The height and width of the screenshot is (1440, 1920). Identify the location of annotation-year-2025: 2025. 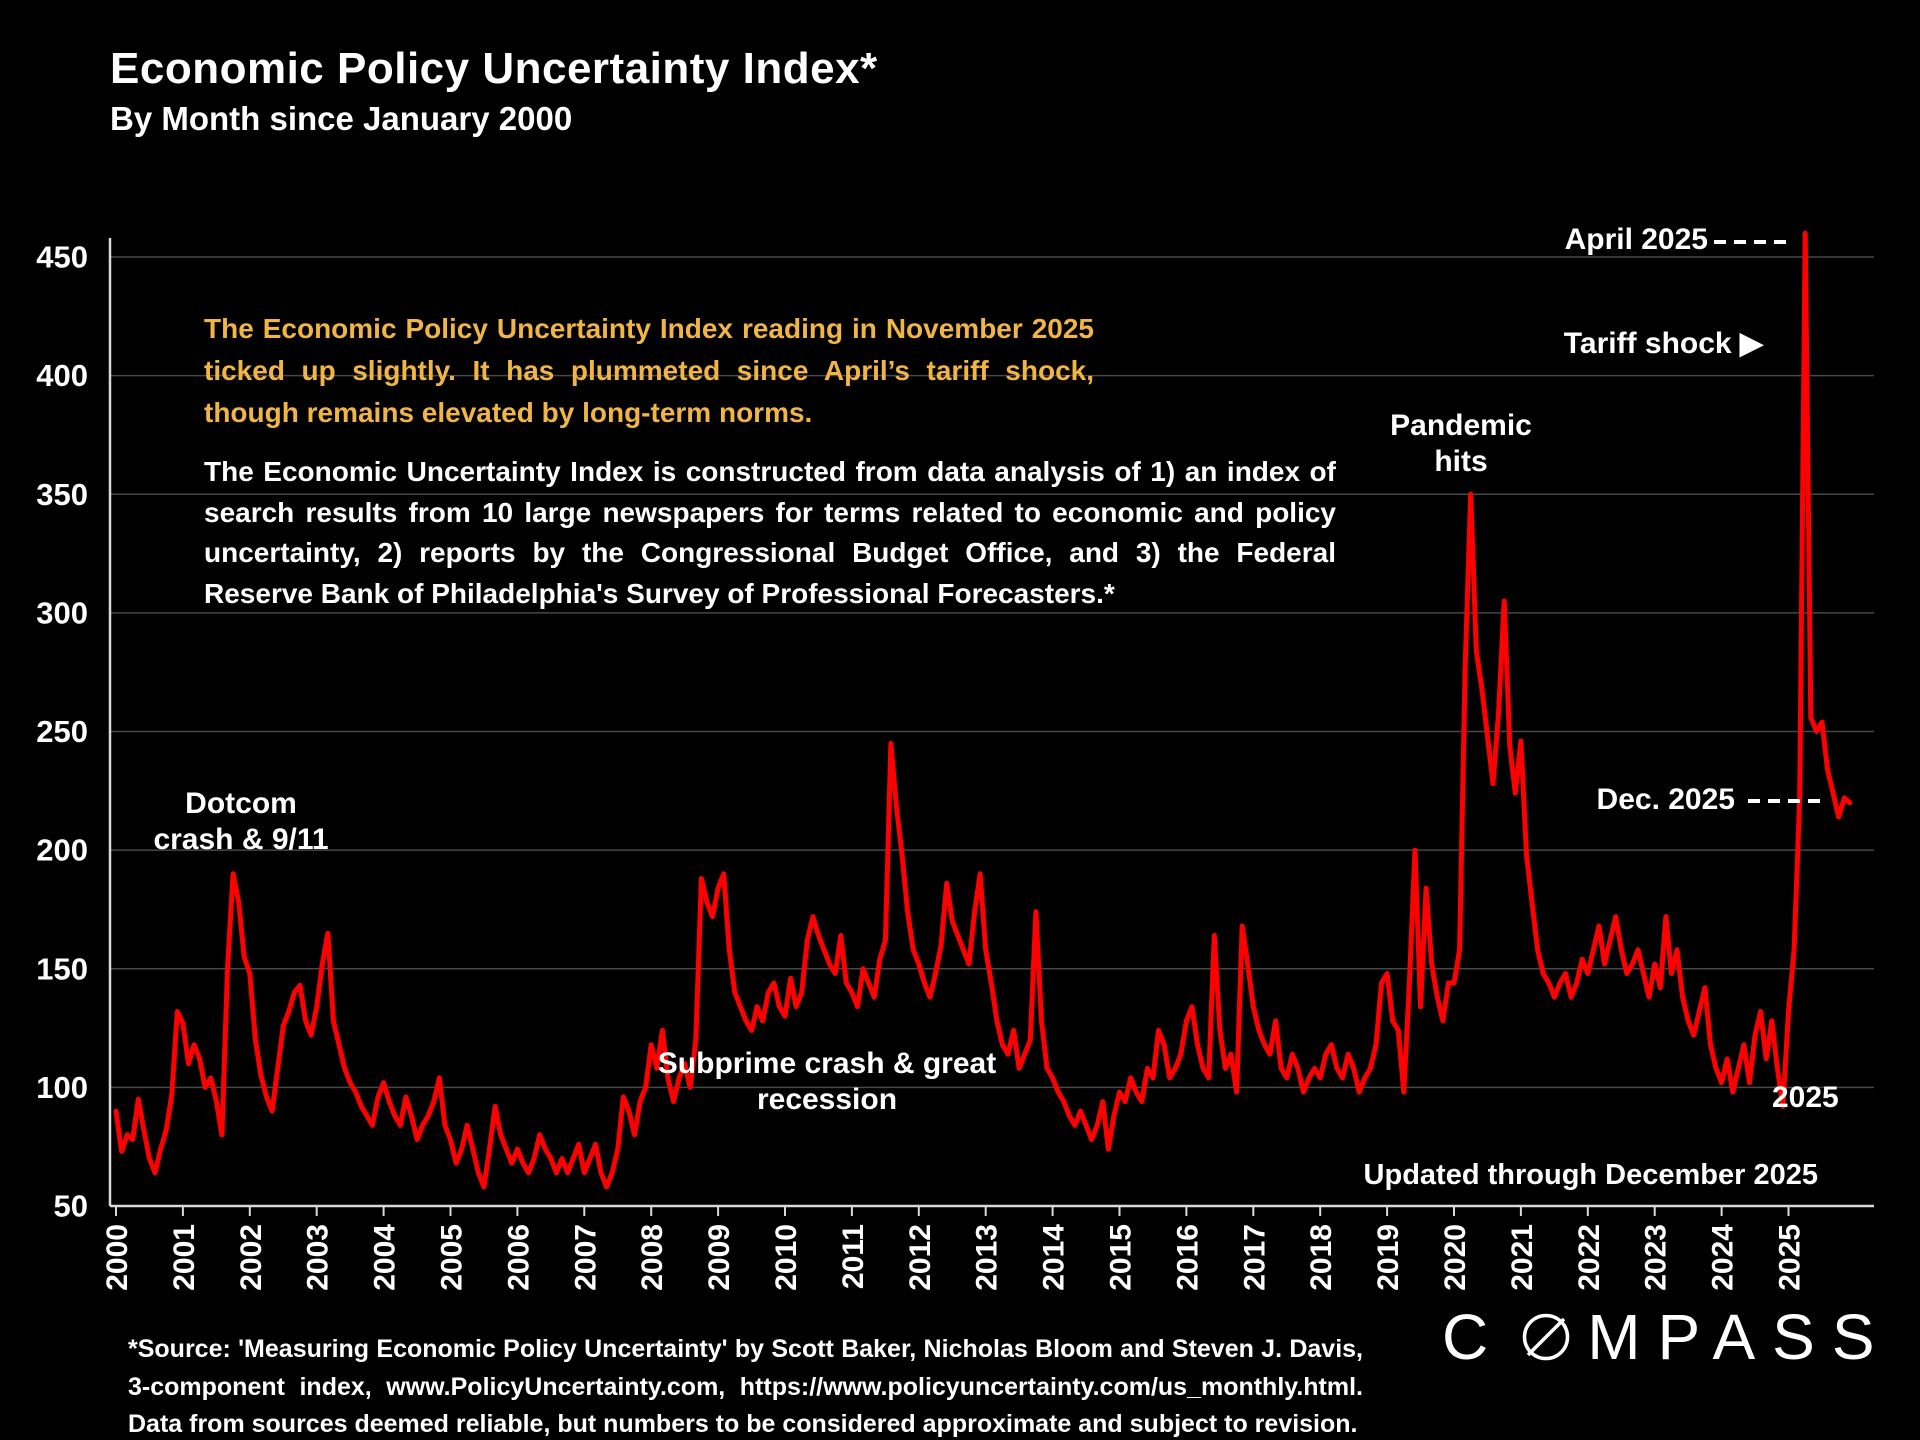
(1805, 1097).